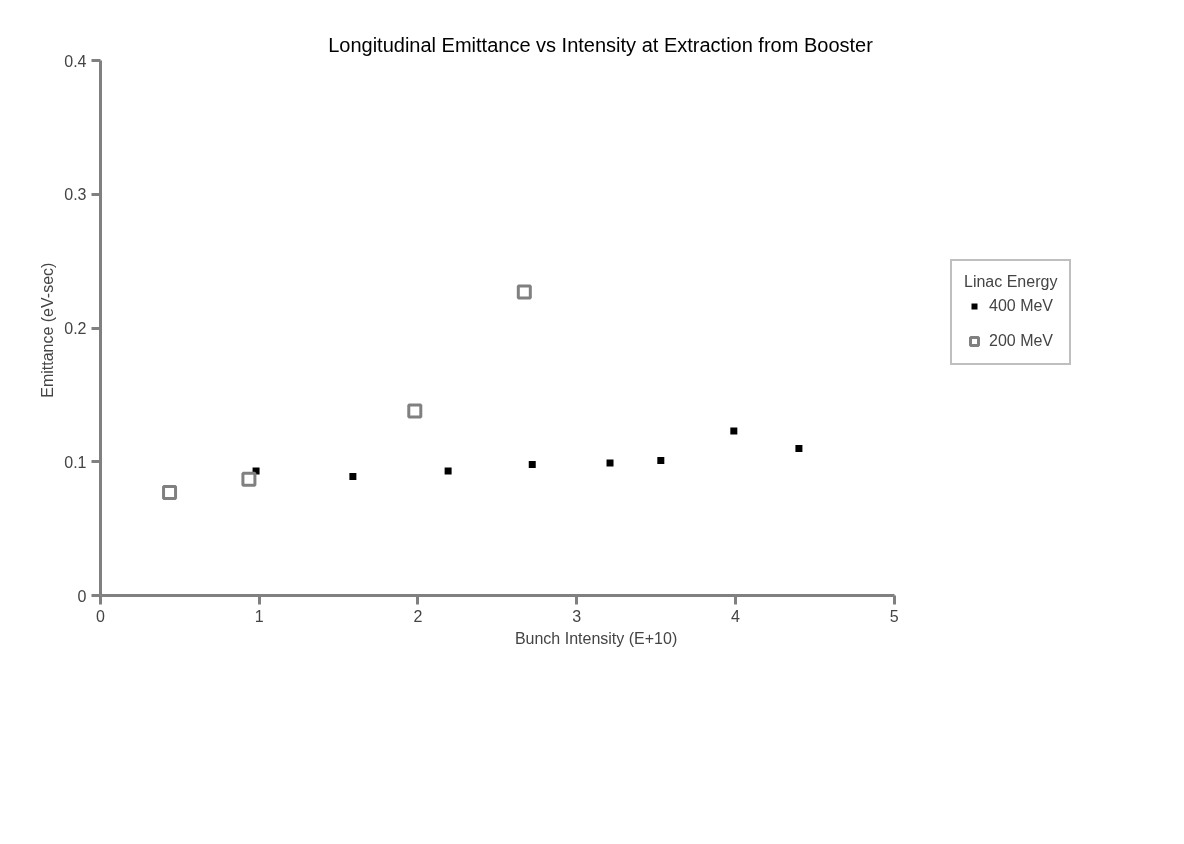  I want to click on chart-title: Longitudinal Emittance vs Intensity at Extraction from Booster, so click(601, 44).